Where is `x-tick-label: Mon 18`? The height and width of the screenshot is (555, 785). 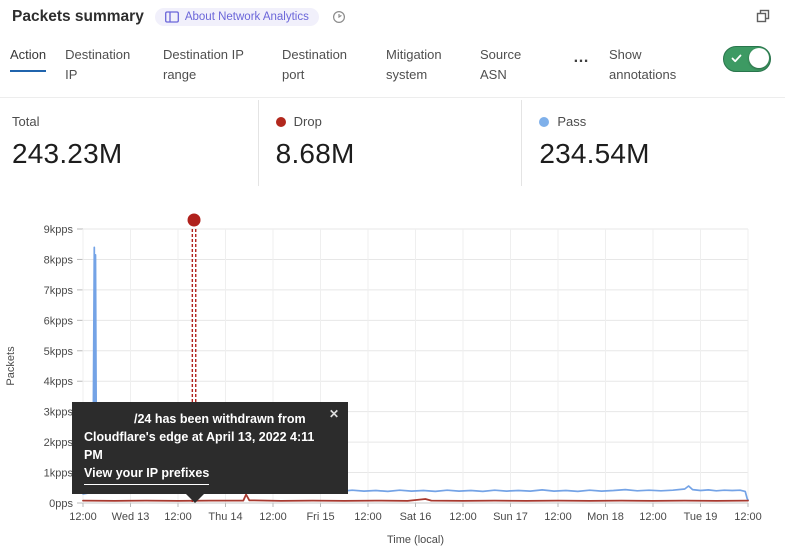
x-tick-label: Mon 18 is located at coordinates (605, 517).